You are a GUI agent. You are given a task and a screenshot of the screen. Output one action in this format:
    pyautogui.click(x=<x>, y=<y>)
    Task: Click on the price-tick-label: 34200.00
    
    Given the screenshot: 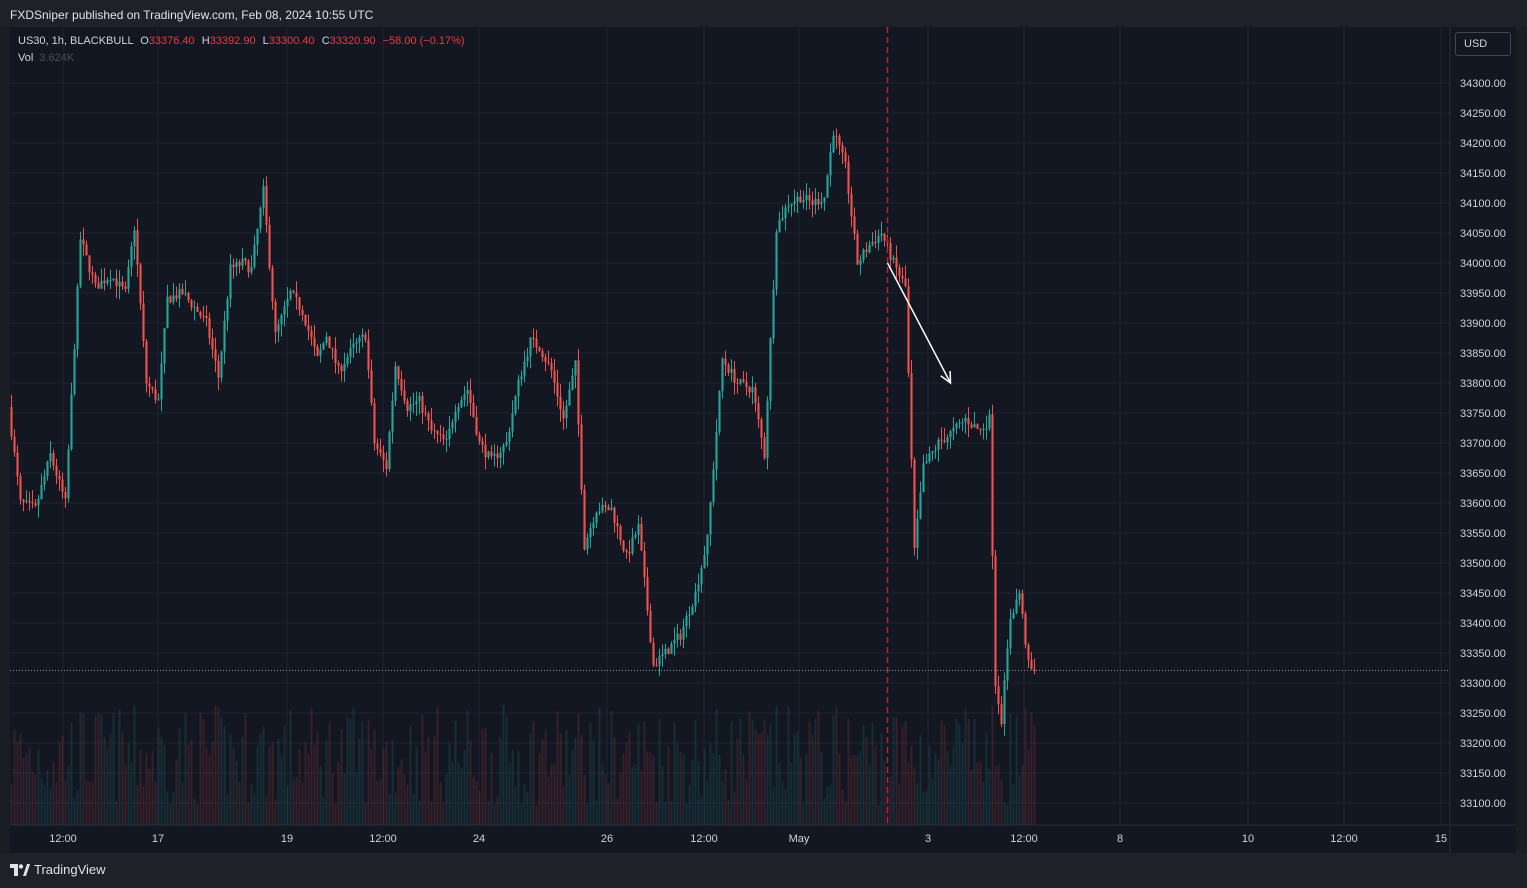 What is the action you would take?
    pyautogui.click(x=1483, y=144)
    